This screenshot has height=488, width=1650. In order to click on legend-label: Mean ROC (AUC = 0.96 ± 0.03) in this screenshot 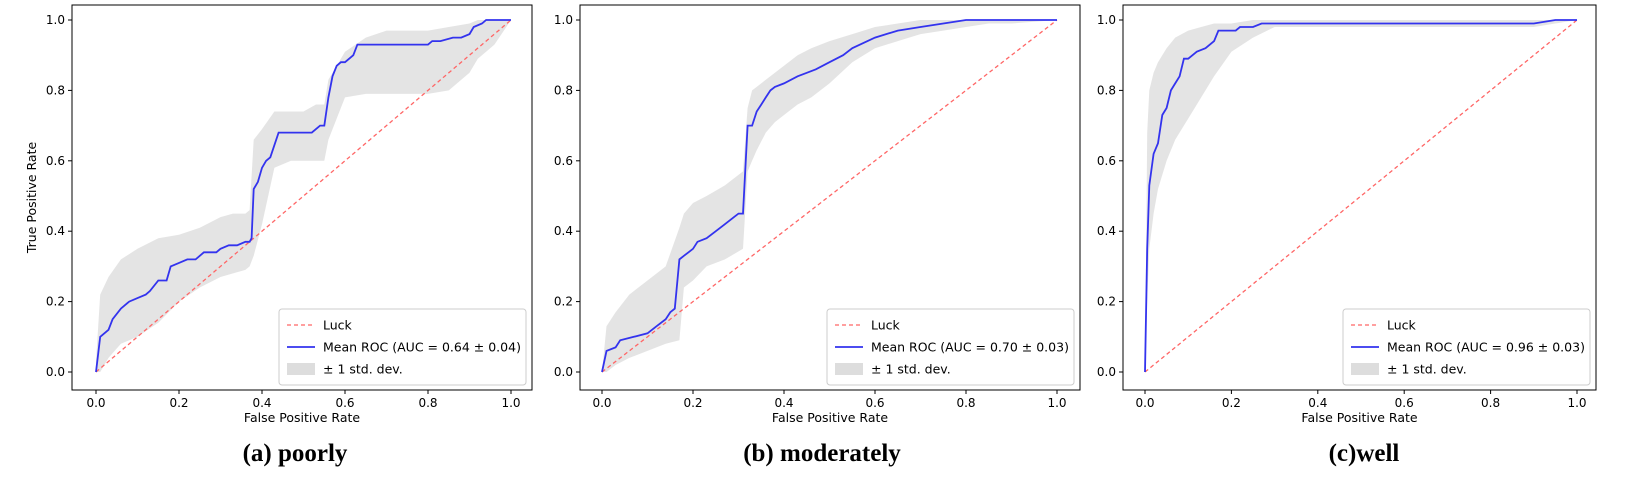, I will do `click(1486, 347)`.